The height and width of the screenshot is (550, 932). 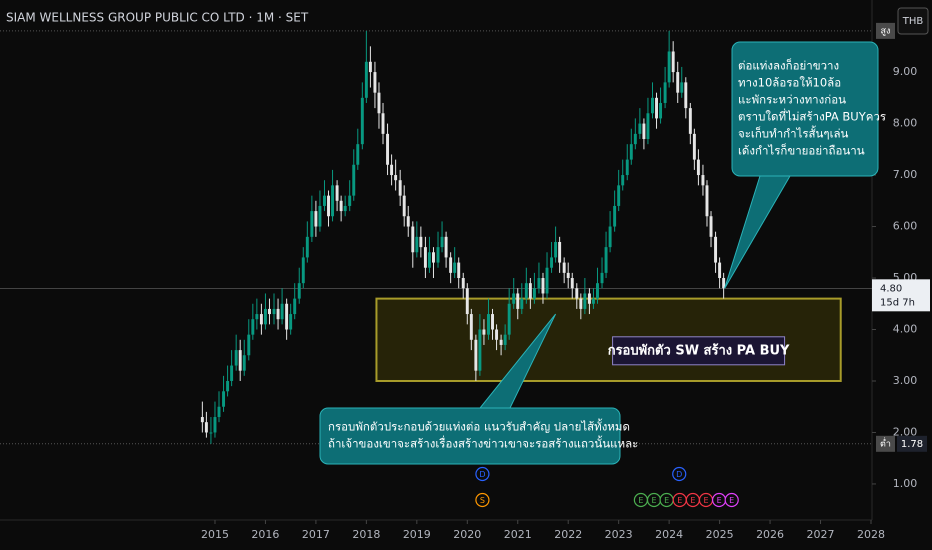 What do you see at coordinates (897, 302) in the screenshot?
I see `countdown: 15d 7h` at bounding box center [897, 302].